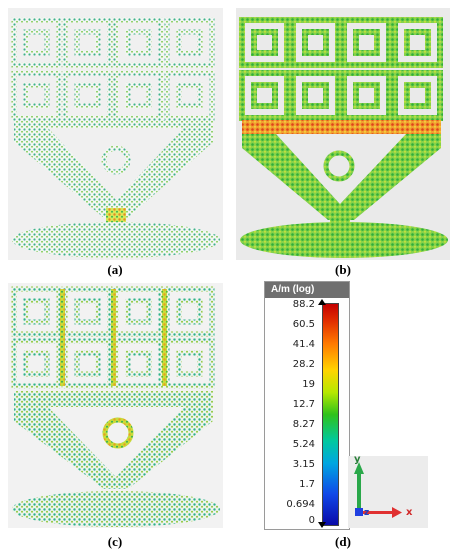 The image size is (456, 550). What do you see at coordinates (388, 491) in the screenshot?
I see `axis-triad: y z x` at bounding box center [388, 491].